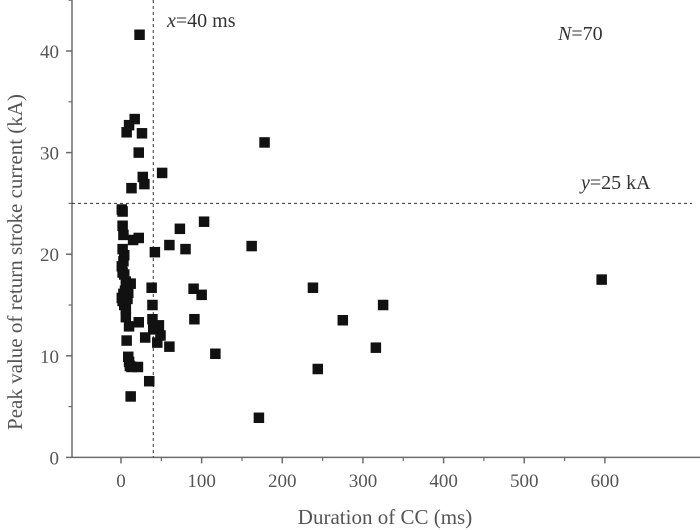 Image resolution: width=700 pixels, height=530 pixels. Describe the element at coordinates (282, 481) in the screenshot. I see `x-tick-label: 200` at that location.